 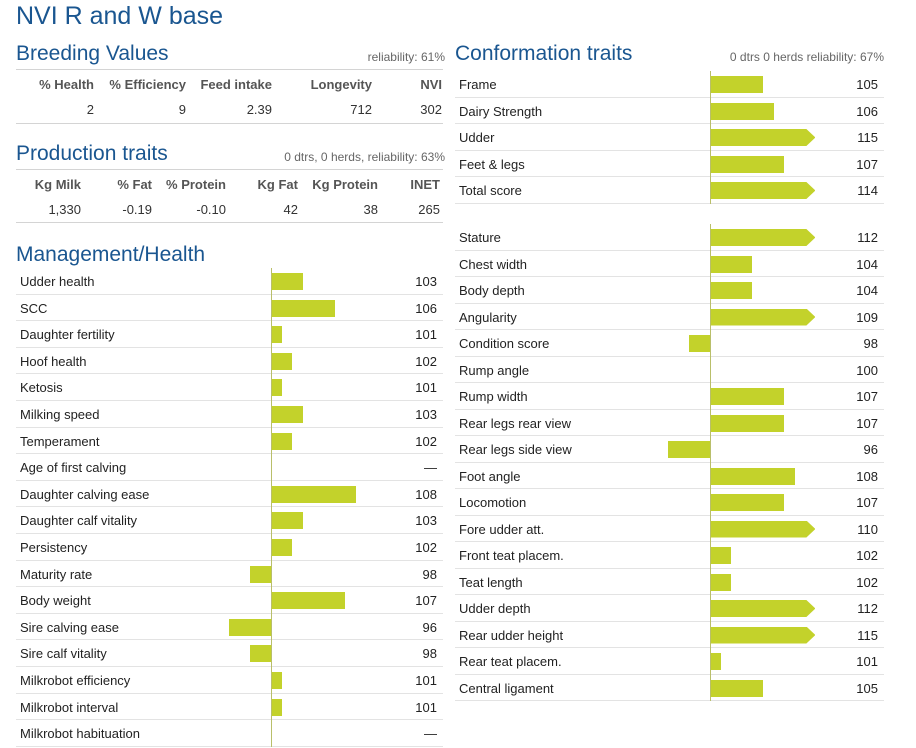 I want to click on trait-row-maturity-rate: Maturity rate 98, so click(x=229, y=574).